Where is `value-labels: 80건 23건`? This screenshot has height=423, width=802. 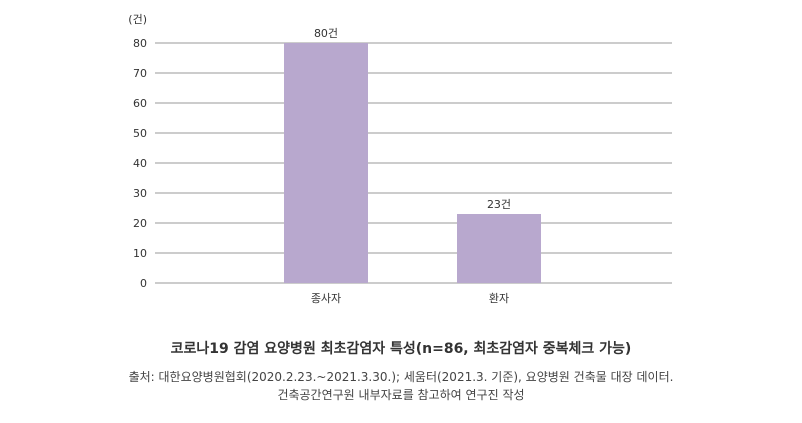
value-labels: 80건 23건 is located at coordinates (412, 119).